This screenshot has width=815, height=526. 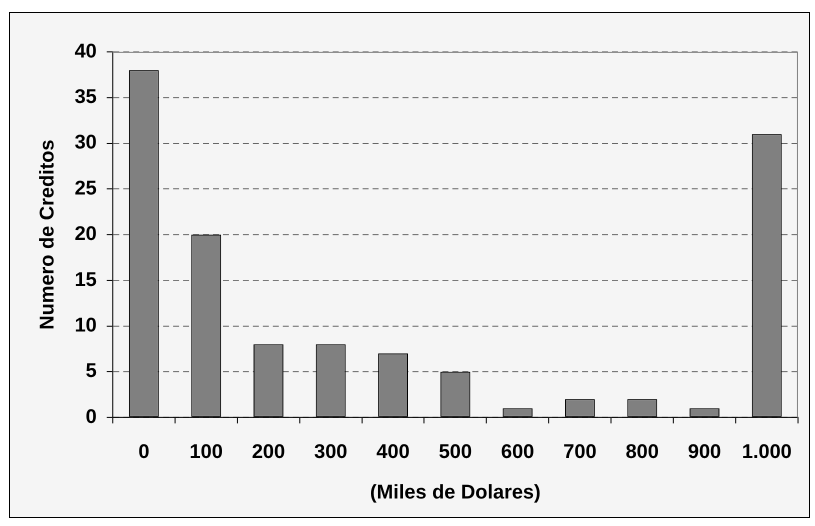 What do you see at coordinates (85, 143) in the screenshot?
I see `y-tick-label: 30` at bounding box center [85, 143].